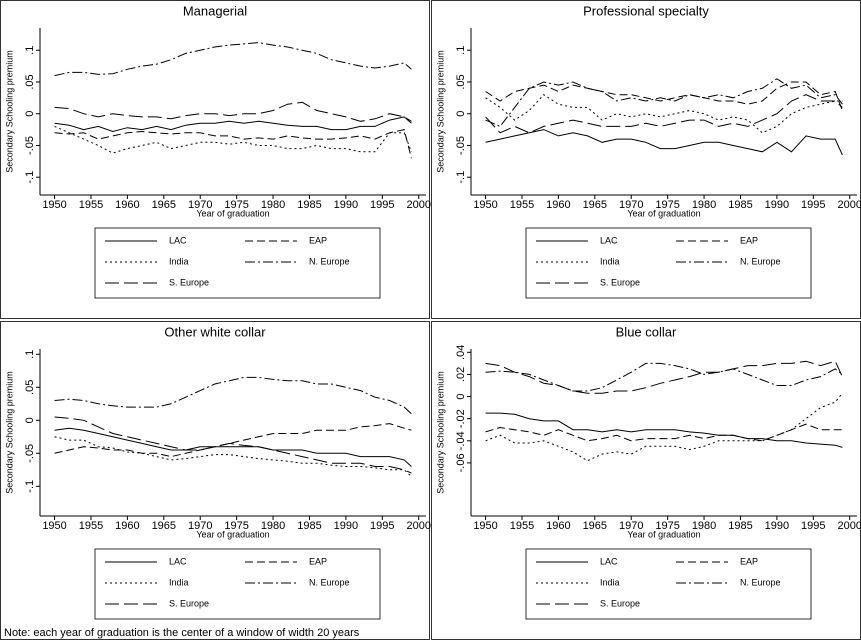 The height and width of the screenshot is (644, 861). What do you see at coordinates (215, 10) in the screenshot?
I see `chart-title: Managerial` at bounding box center [215, 10].